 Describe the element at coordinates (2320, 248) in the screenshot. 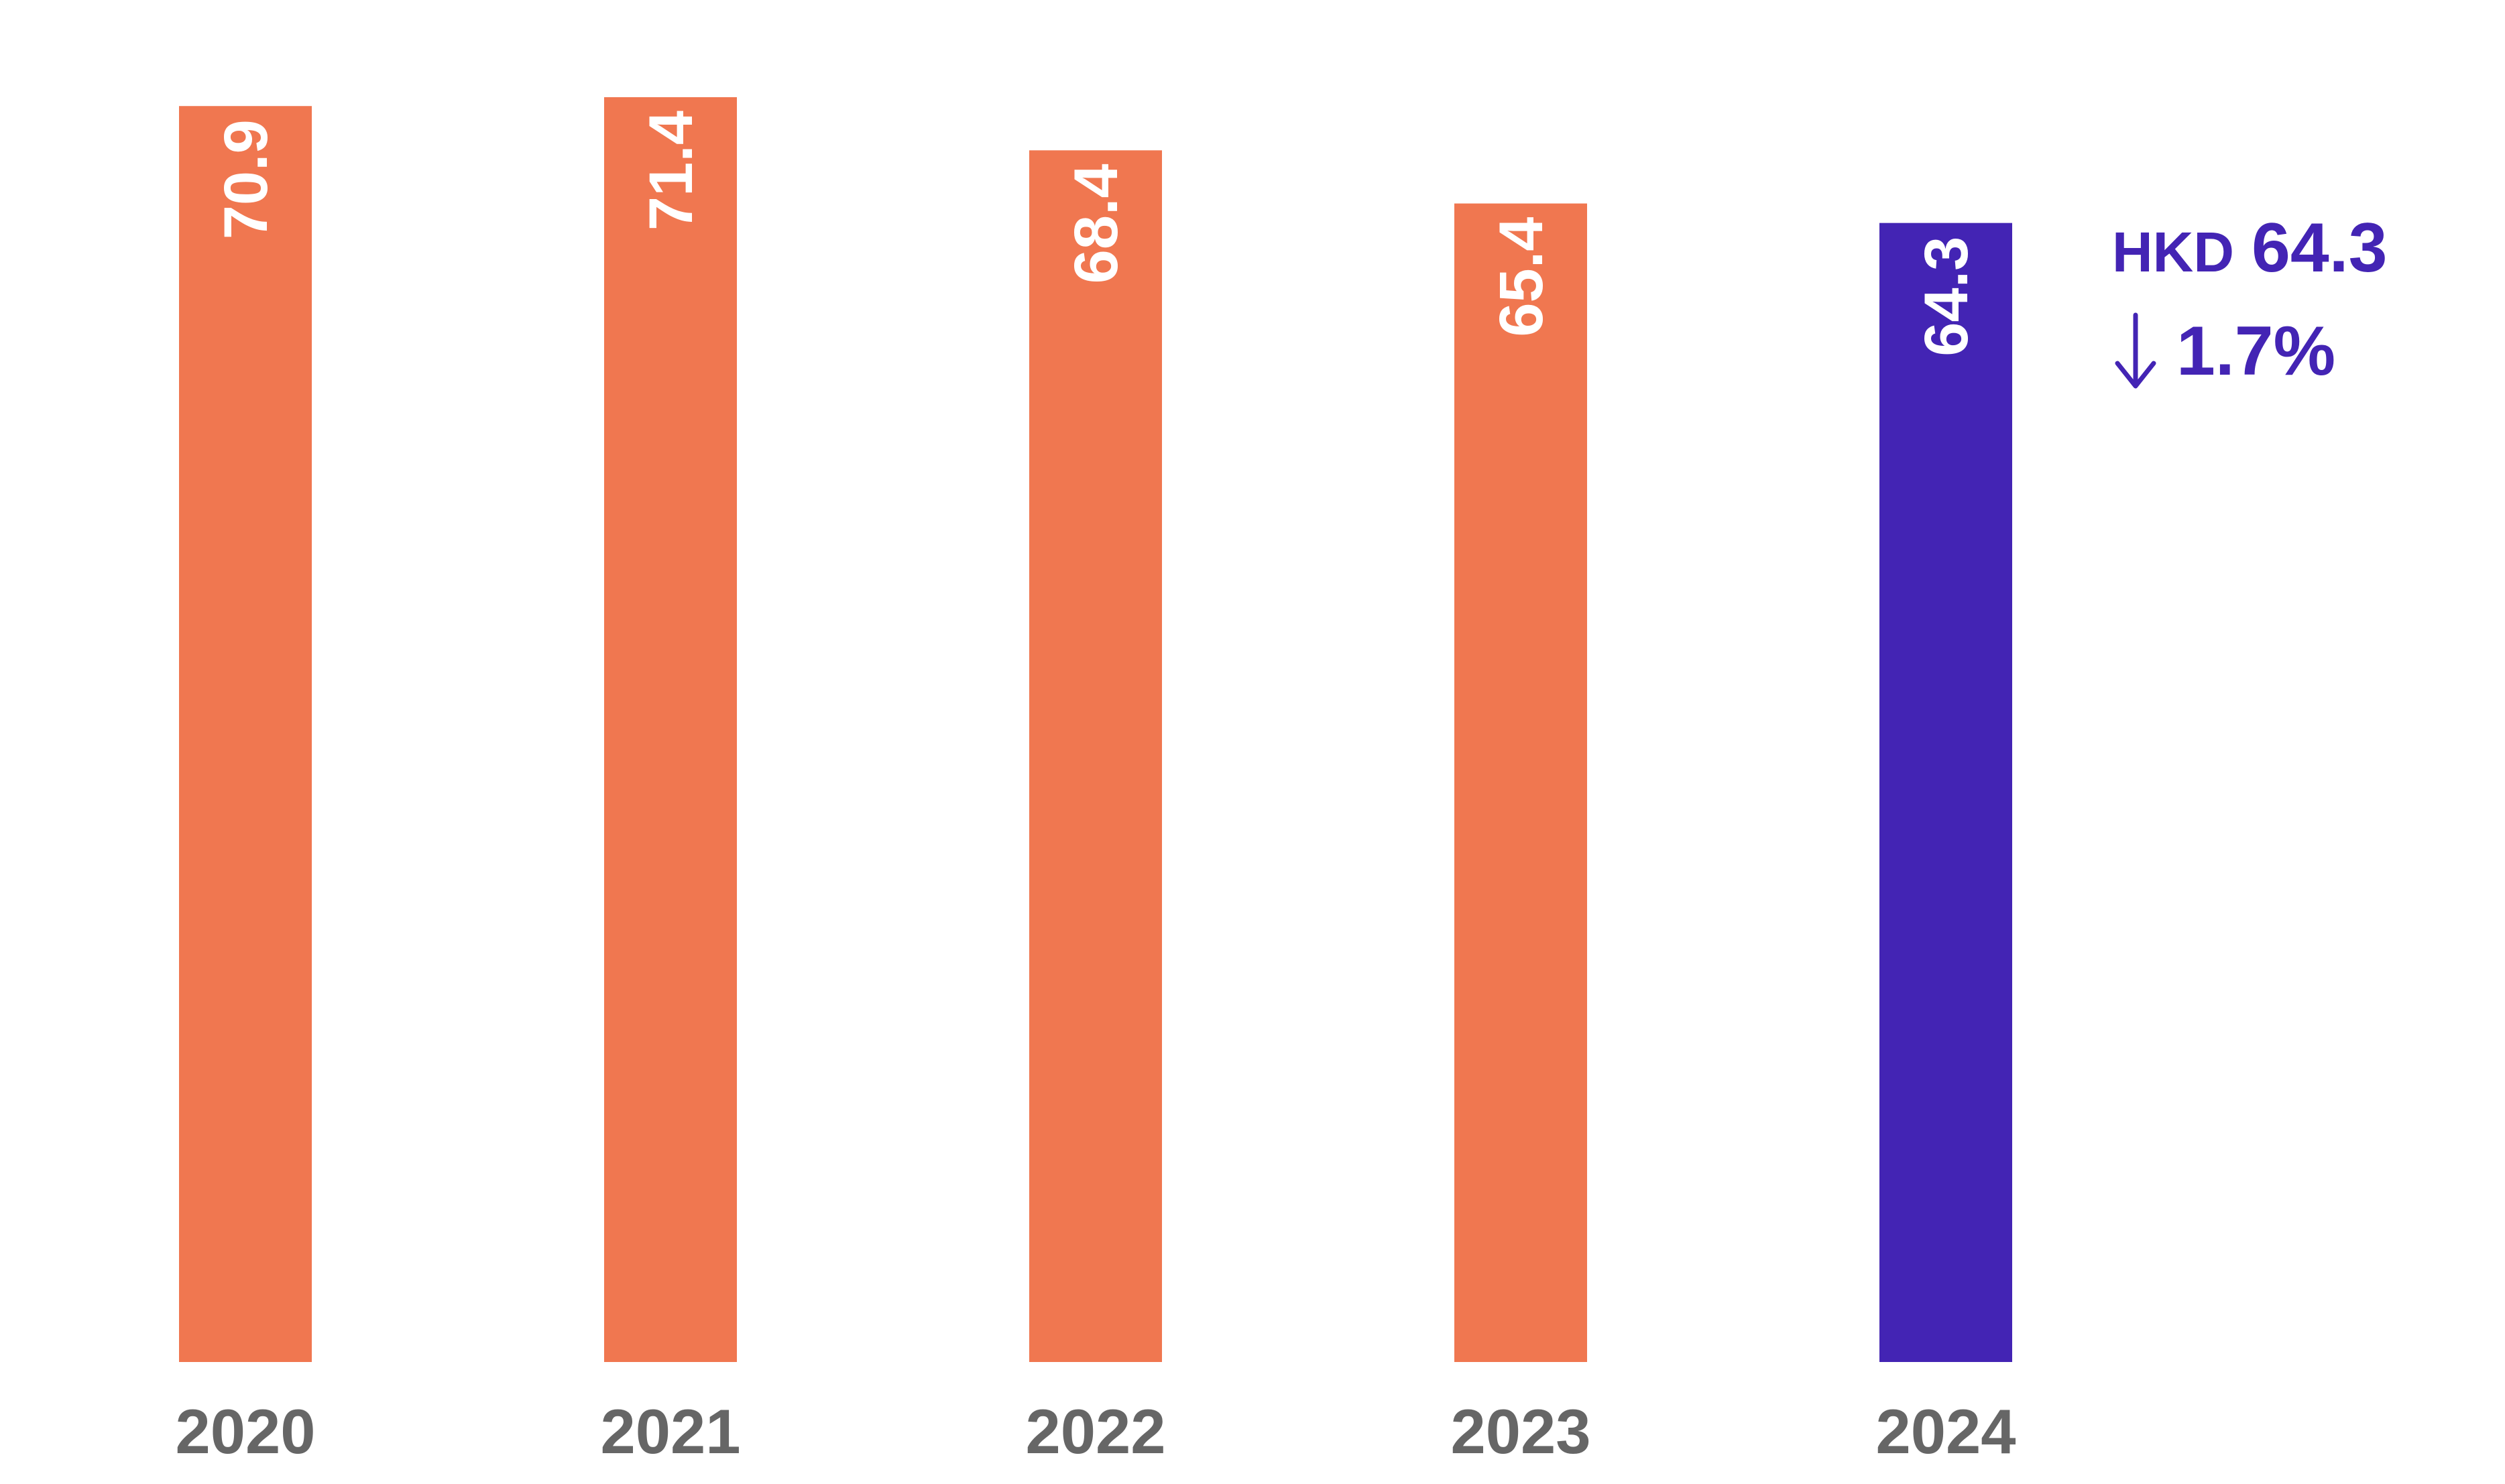

I see `annotation-amount: 64.3` at that location.